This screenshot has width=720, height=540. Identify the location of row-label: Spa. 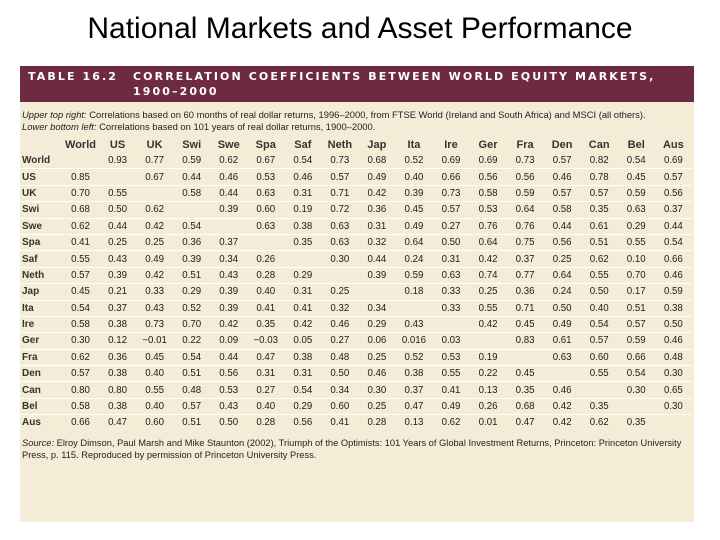
(41, 242).